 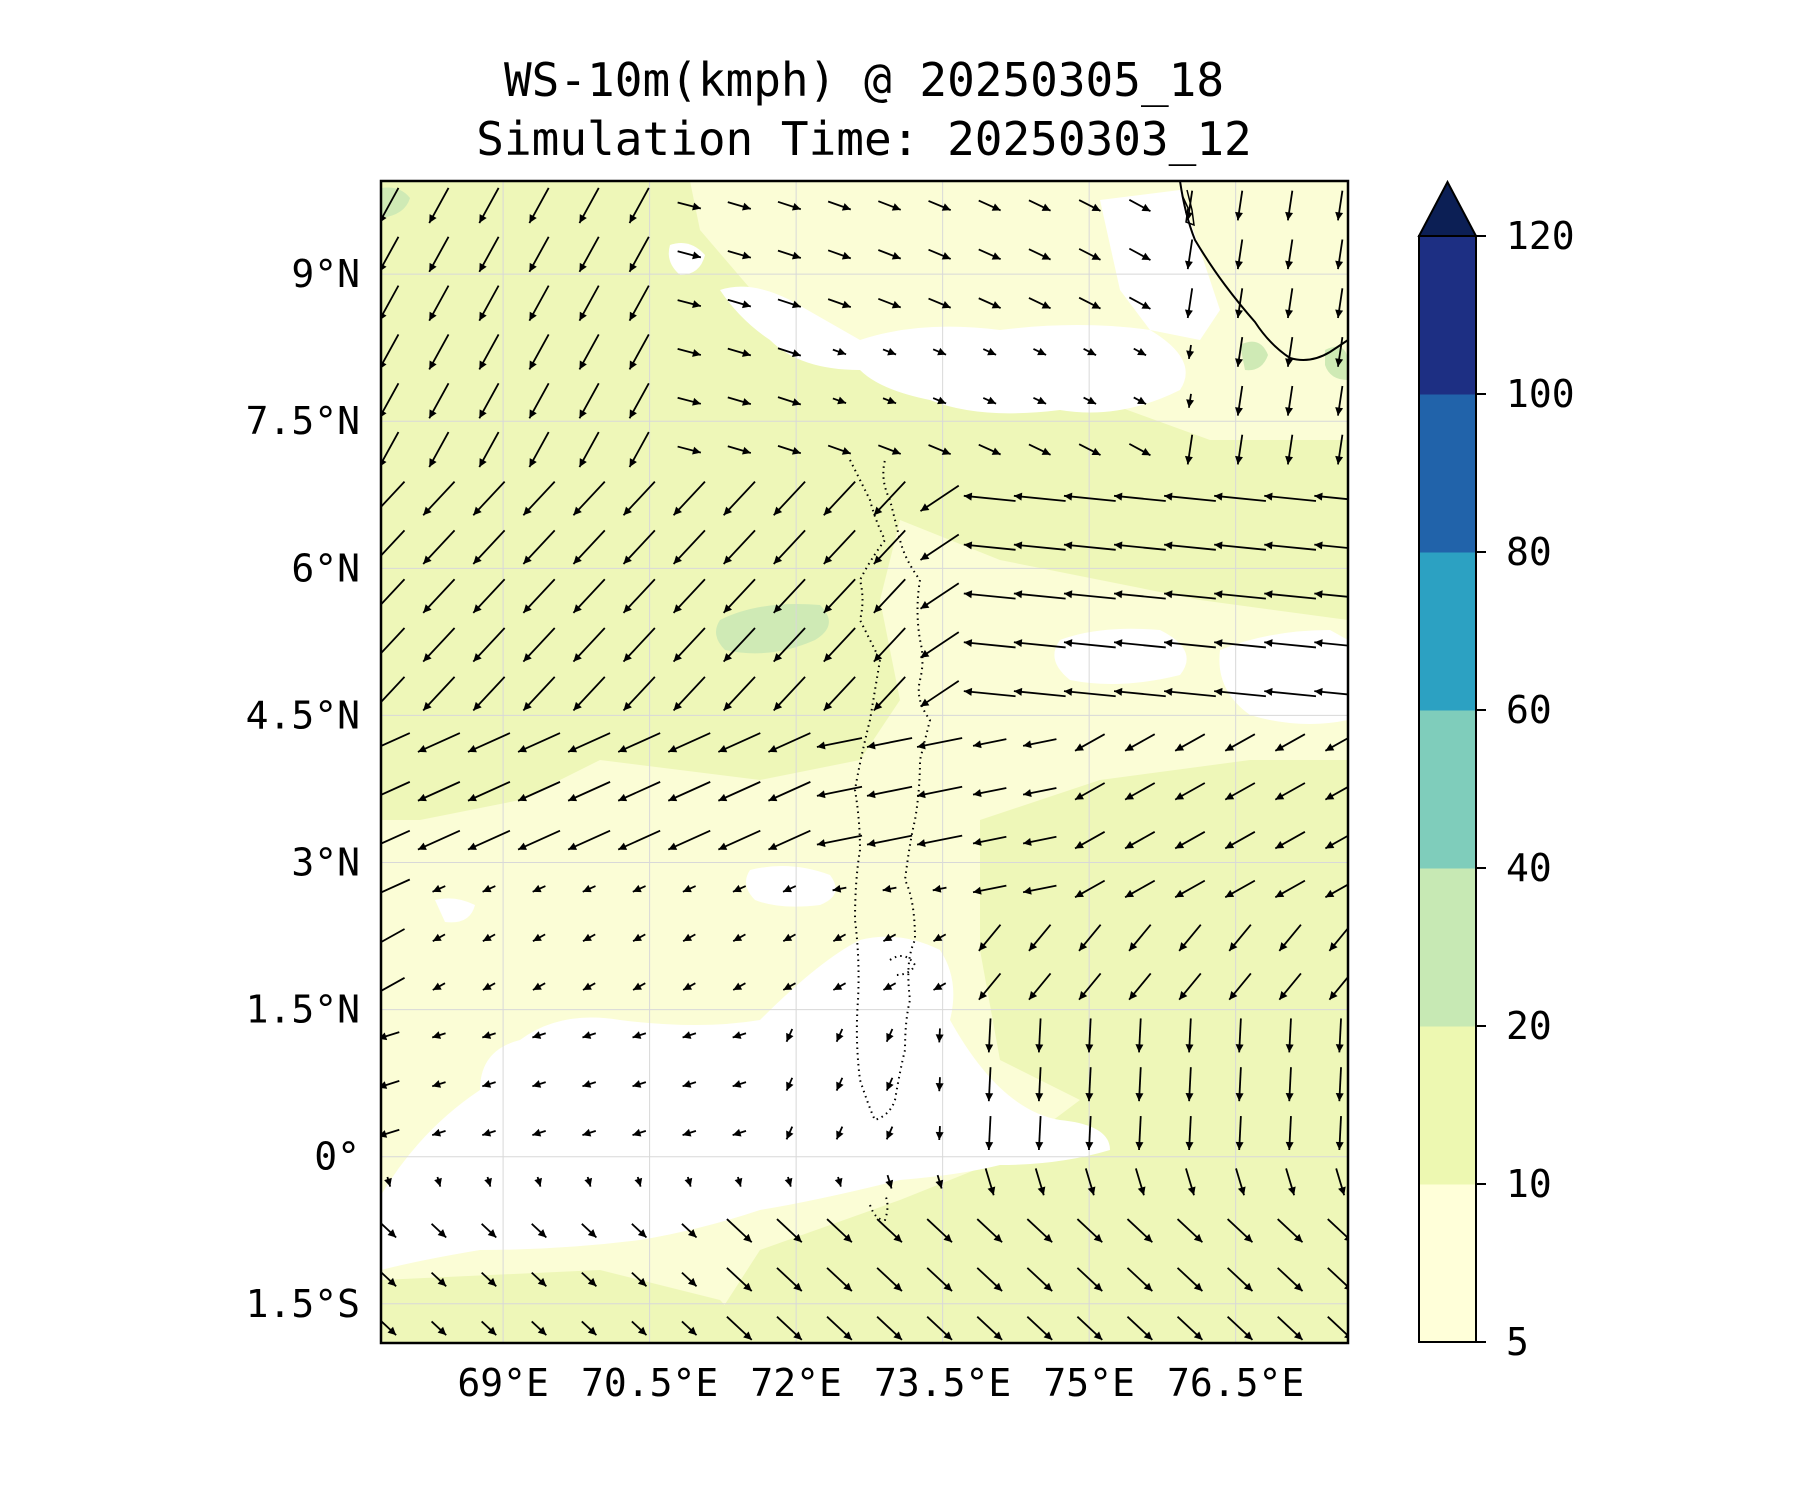 I want to click on calm-zone-west-small, so click(x=455, y=910).